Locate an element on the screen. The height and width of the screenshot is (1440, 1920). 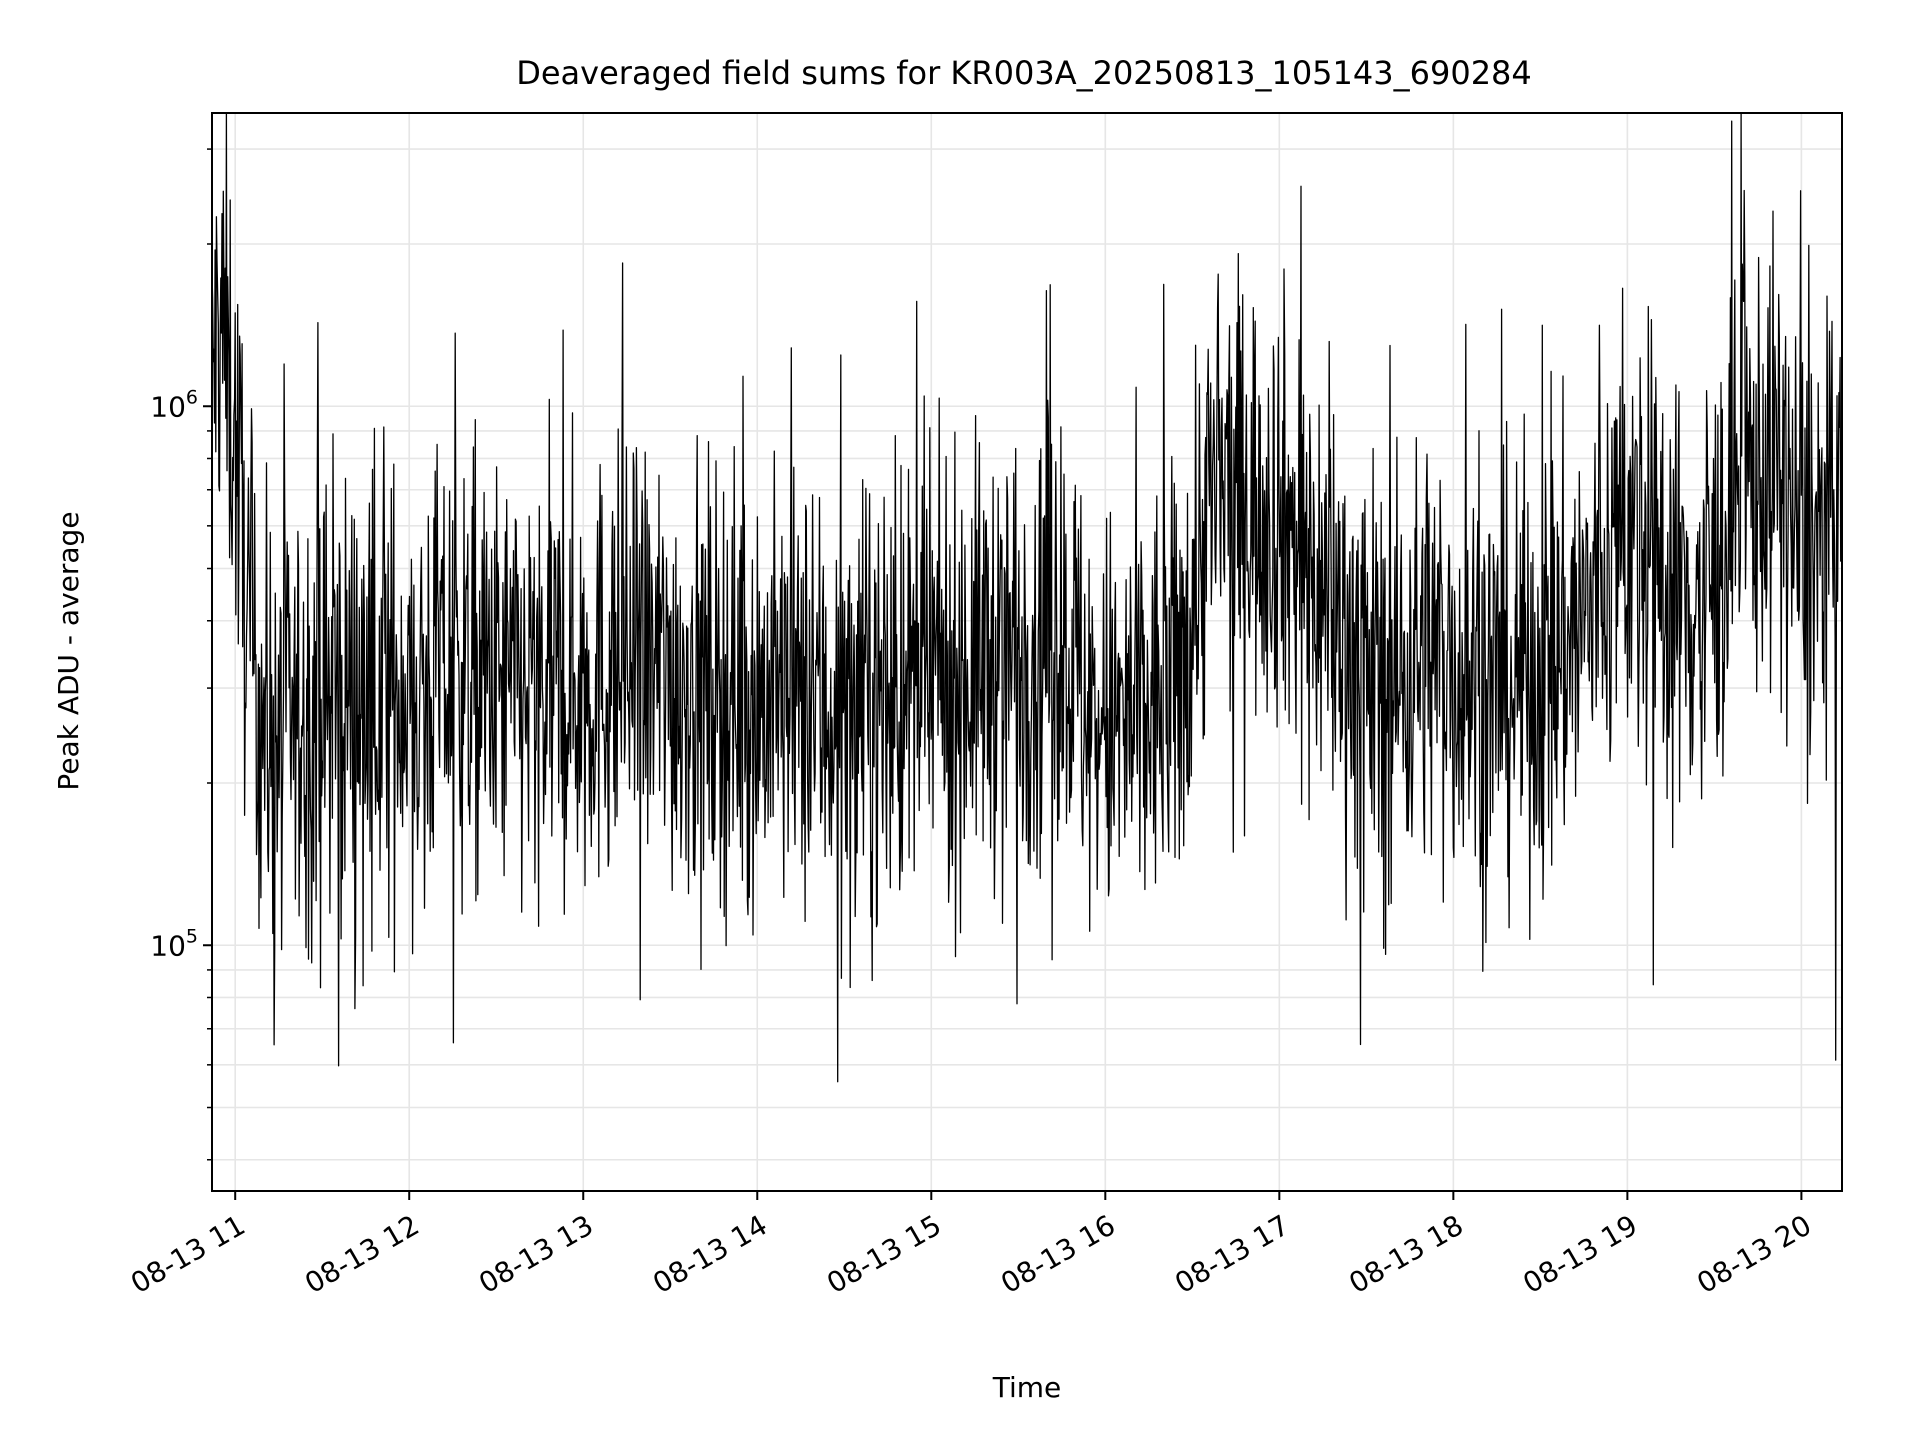
y-axis-ticks: 10⁵ 10⁶ is located at coordinates (181, 654).